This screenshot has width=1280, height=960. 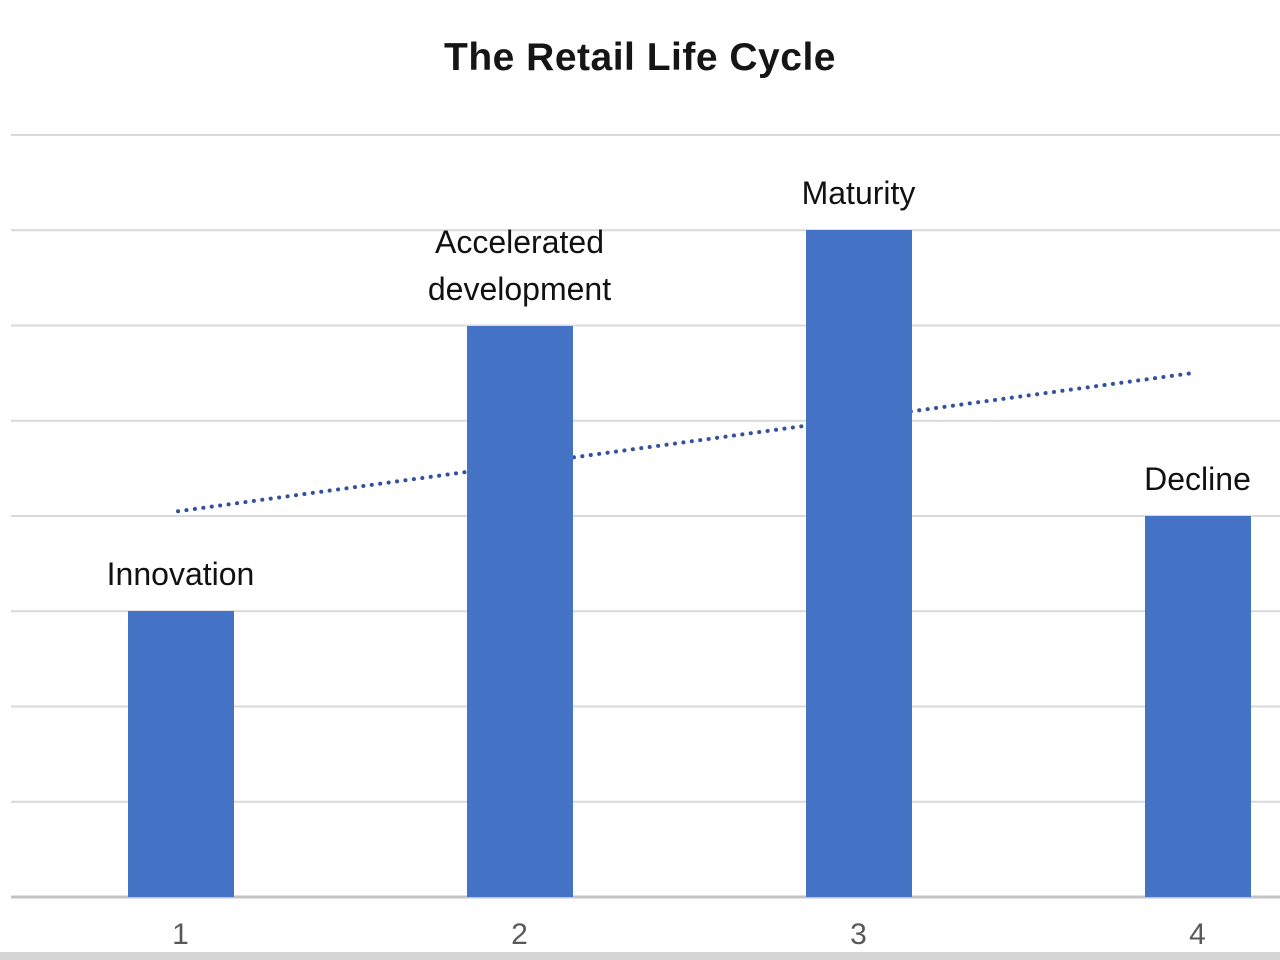 What do you see at coordinates (858, 934) in the screenshot?
I see `x-tick-label-3: 3` at bounding box center [858, 934].